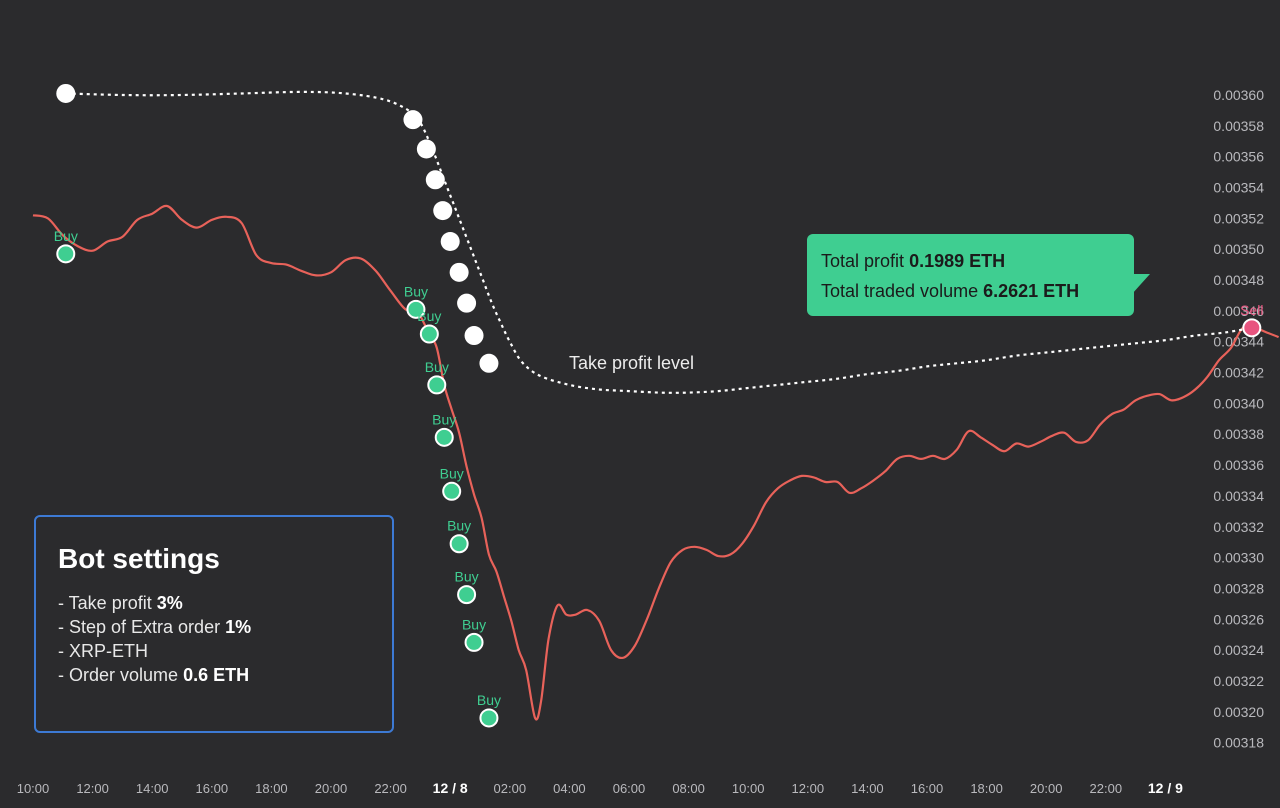 The width and height of the screenshot is (1280, 808). What do you see at coordinates (631, 363) in the screenshot?
I see `take-profit-annotation: Take profit level` at bounding box center [631, 363].